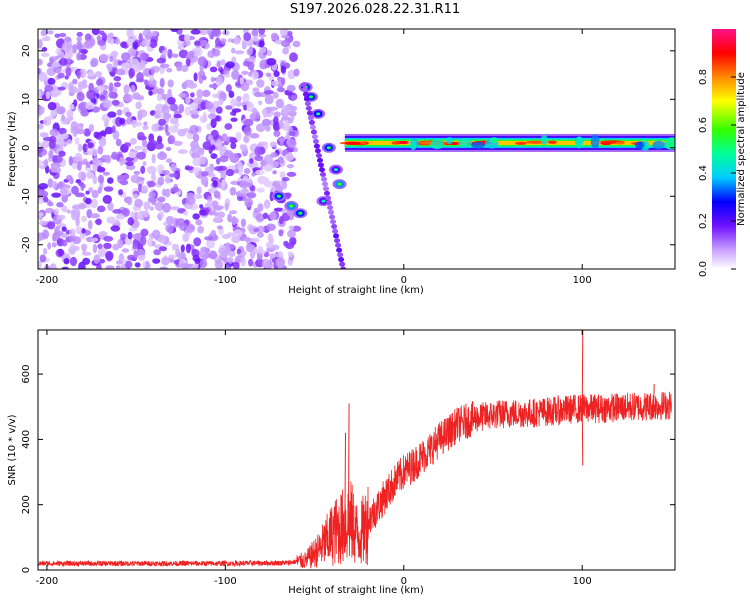 Image resolution: width=750 pixels, height=600 pixels. I want to click on colorbar-ticks: 0.0 0.2 0.4 0.6 0.8, so click(717, 173).